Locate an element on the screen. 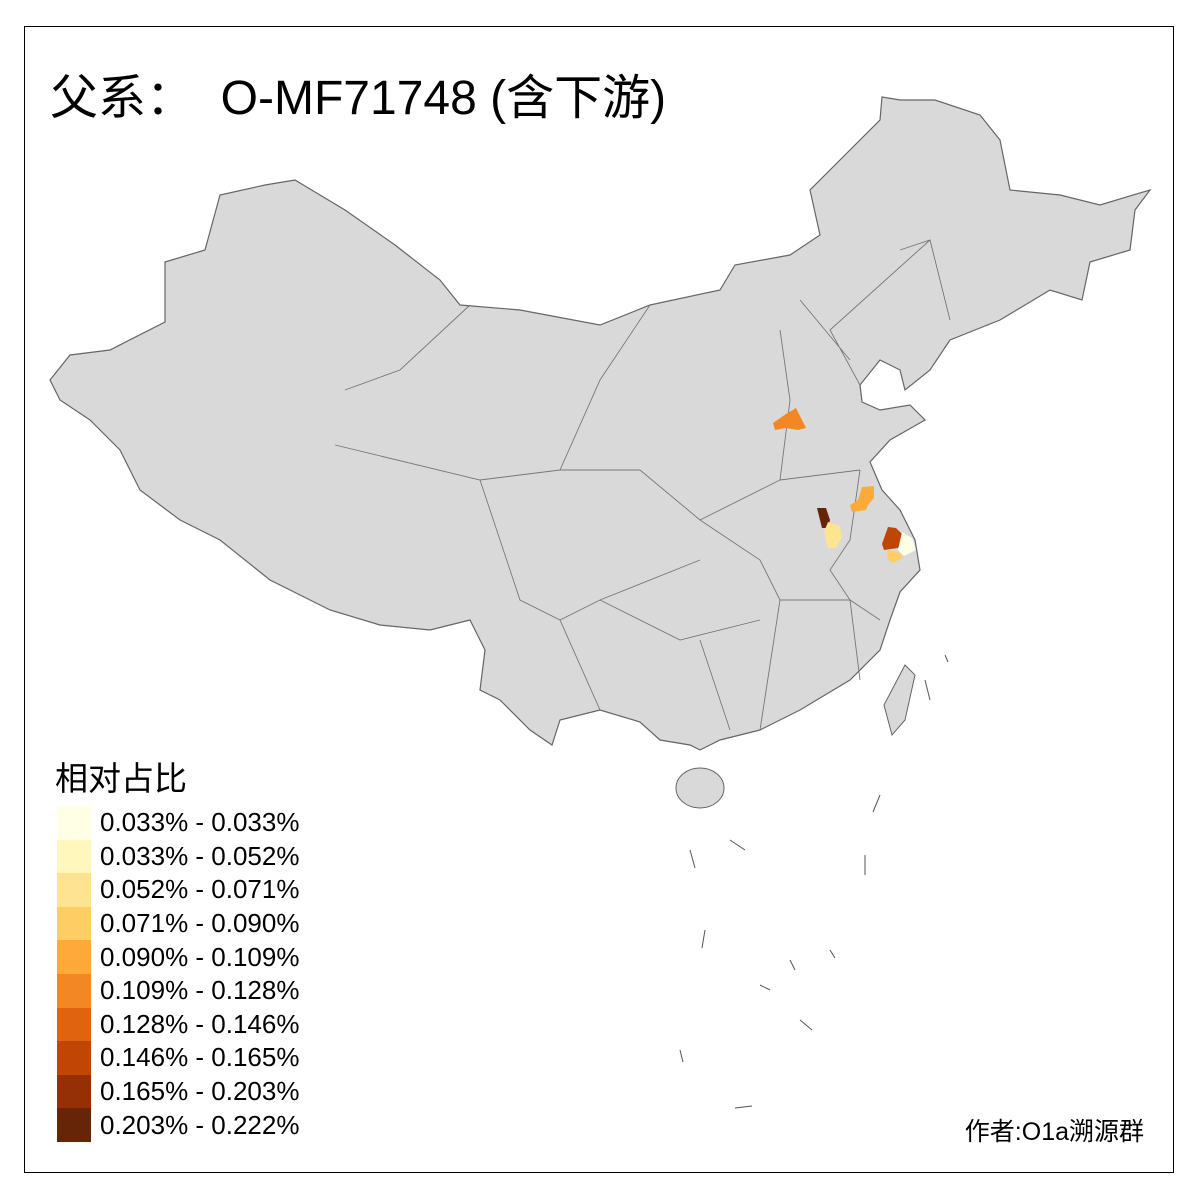 Image resolution: width=1200 pixels, height=1200 pixels. map-title: 父系： O-MF71748 (含下游) is located at coordinates (358, 98).